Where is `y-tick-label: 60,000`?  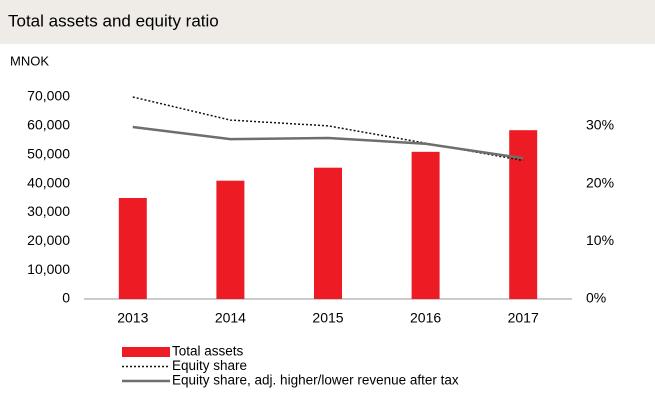 y-tick-label: 60,000 is located at coordinates (48, 125).